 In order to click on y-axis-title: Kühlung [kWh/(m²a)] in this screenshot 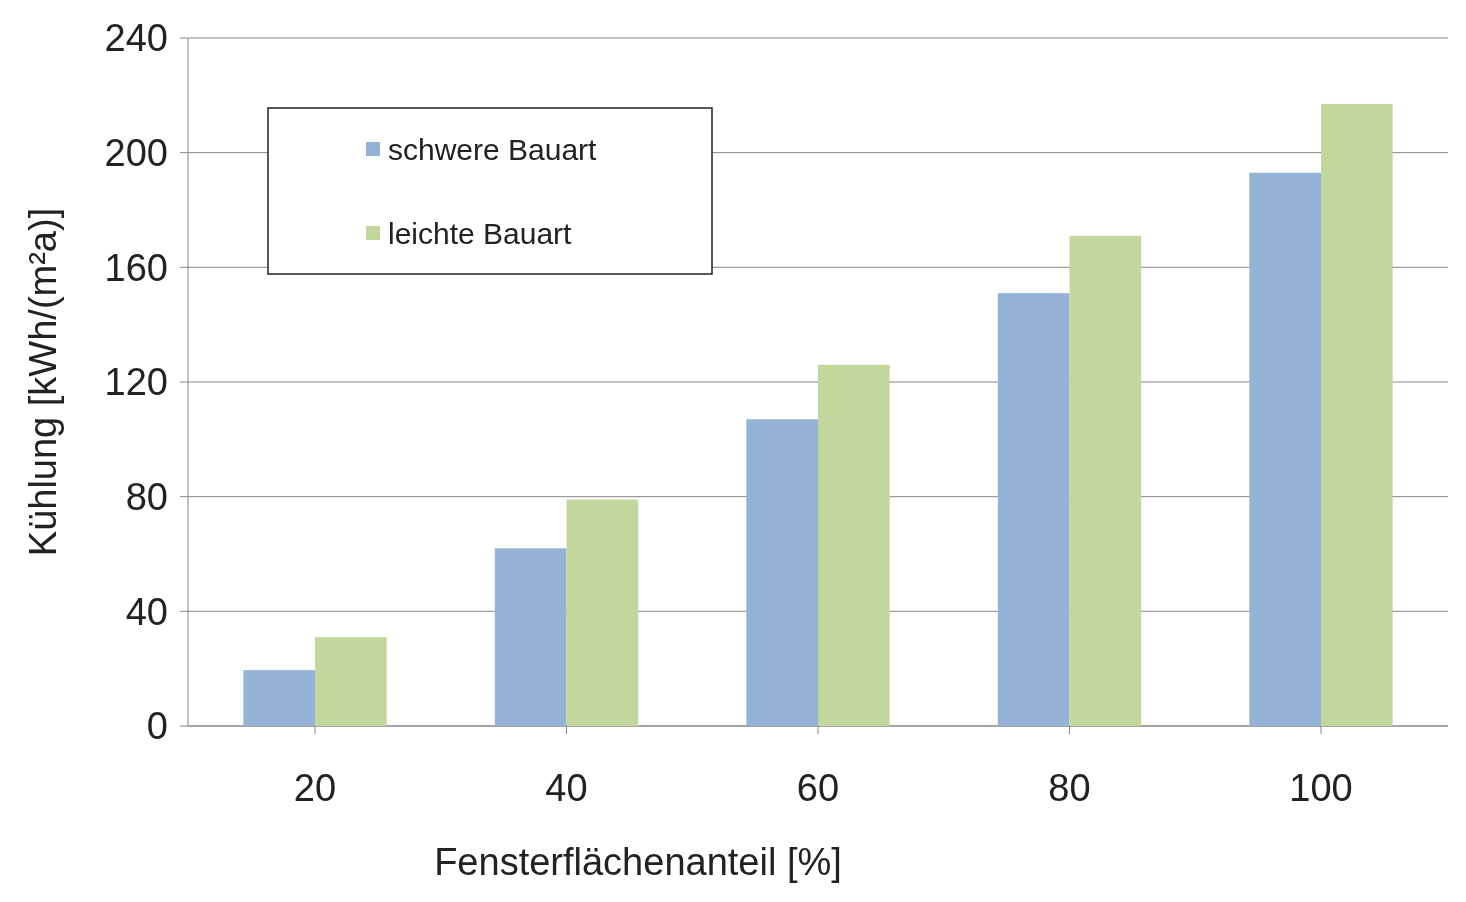, I will do `click(43, 382)`.